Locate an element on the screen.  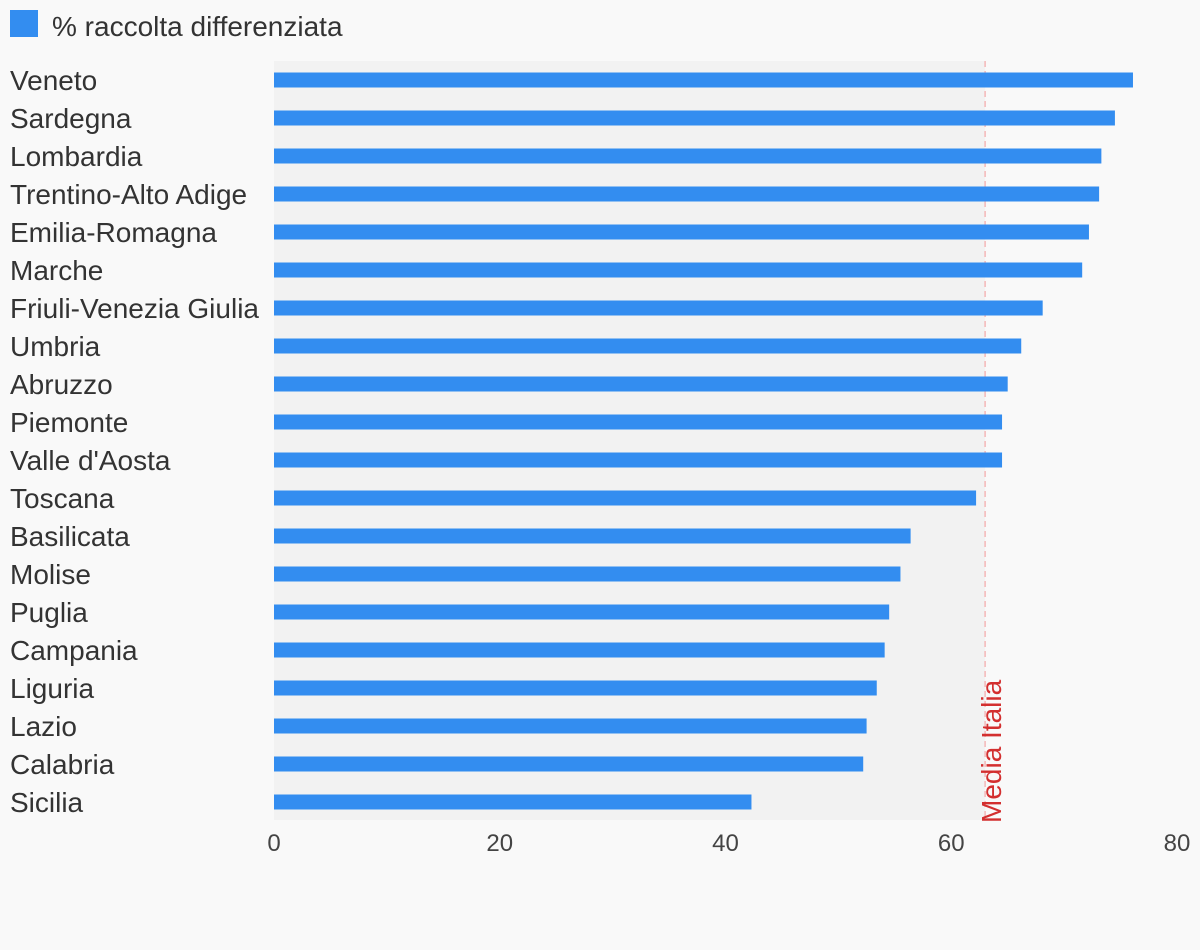
legend-swatch is located at coordinates (24, 23).